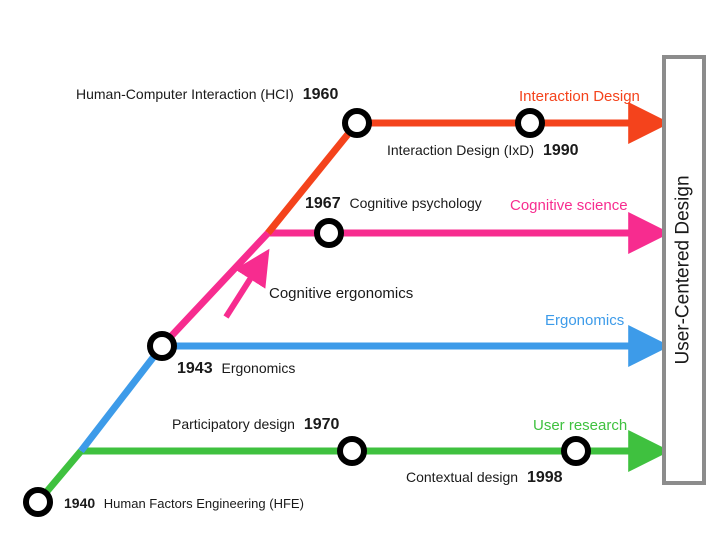  What do you see at coordinates (246, 283) in the screenshot?
I see `cognitive-ergonomics-arrow` at bounding box center [246, 283].